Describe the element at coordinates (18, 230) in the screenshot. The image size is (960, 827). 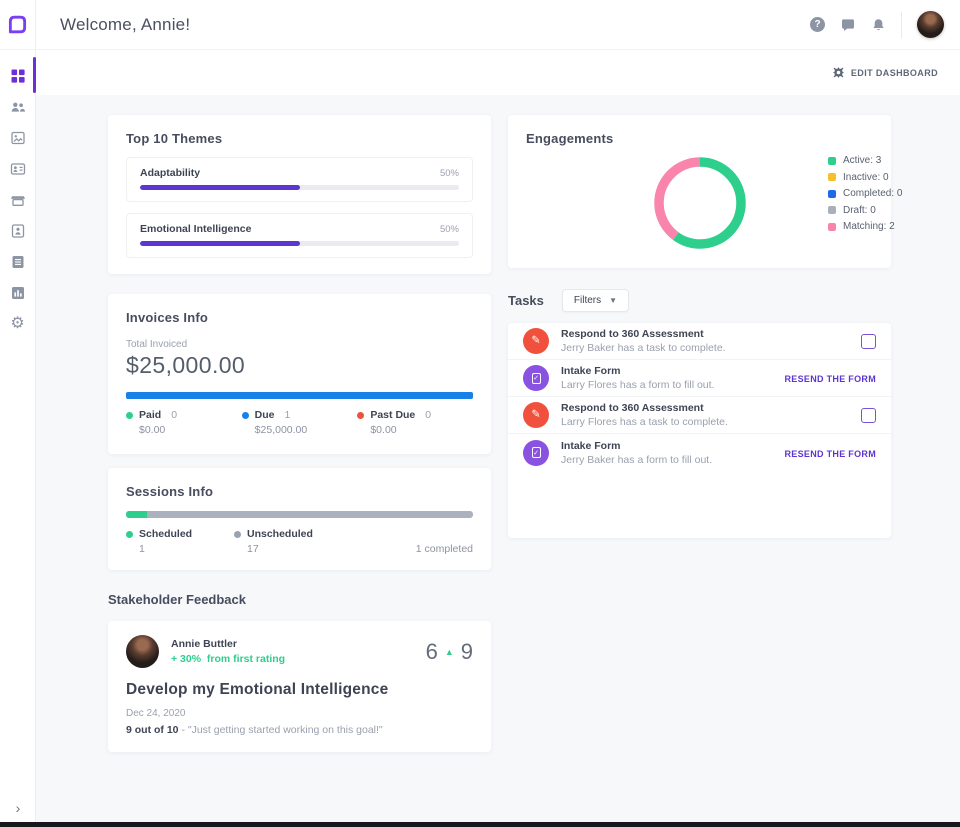
I see `sidebar-item-profile` at that location.